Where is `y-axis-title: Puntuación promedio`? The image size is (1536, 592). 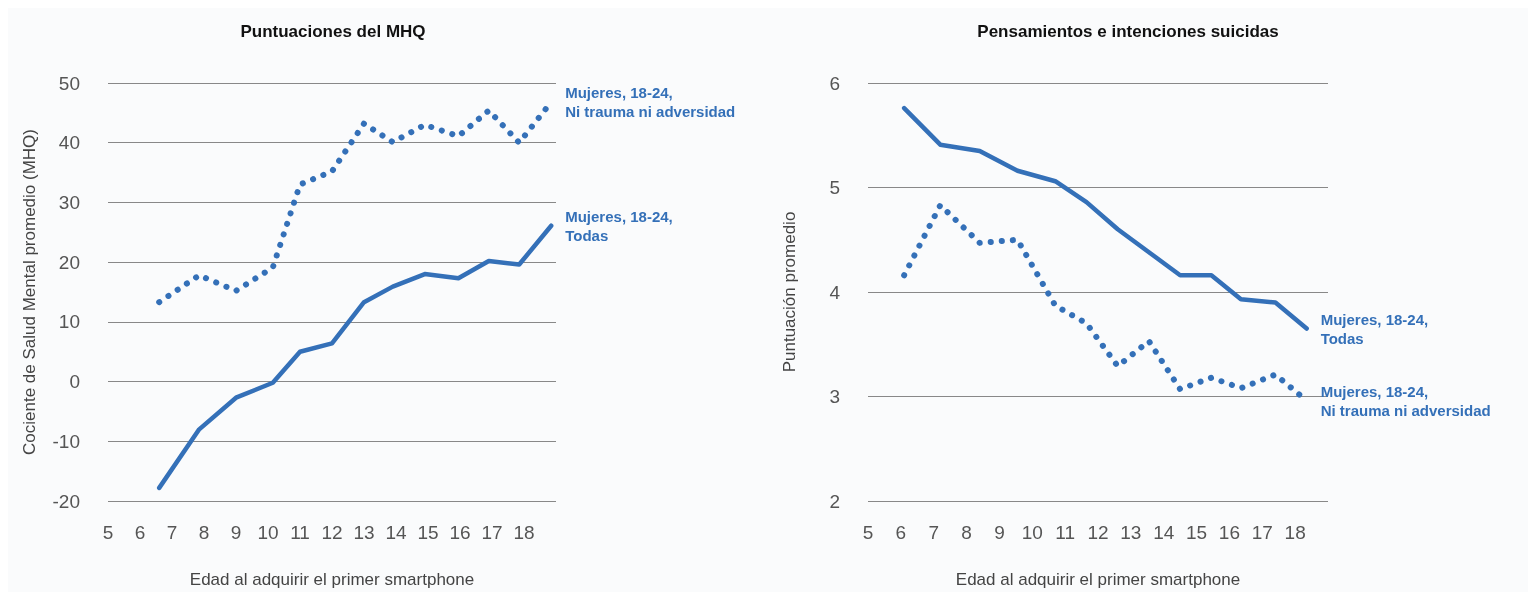
y-axis-title: Puntuación promedio is located at coordinates (789, 292).